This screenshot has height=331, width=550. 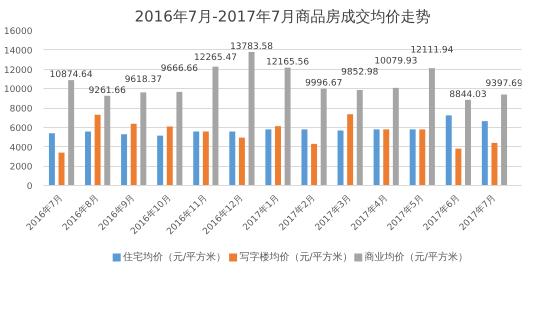 I want to click on y-tick-label: 0, so click(x=29, y=187).